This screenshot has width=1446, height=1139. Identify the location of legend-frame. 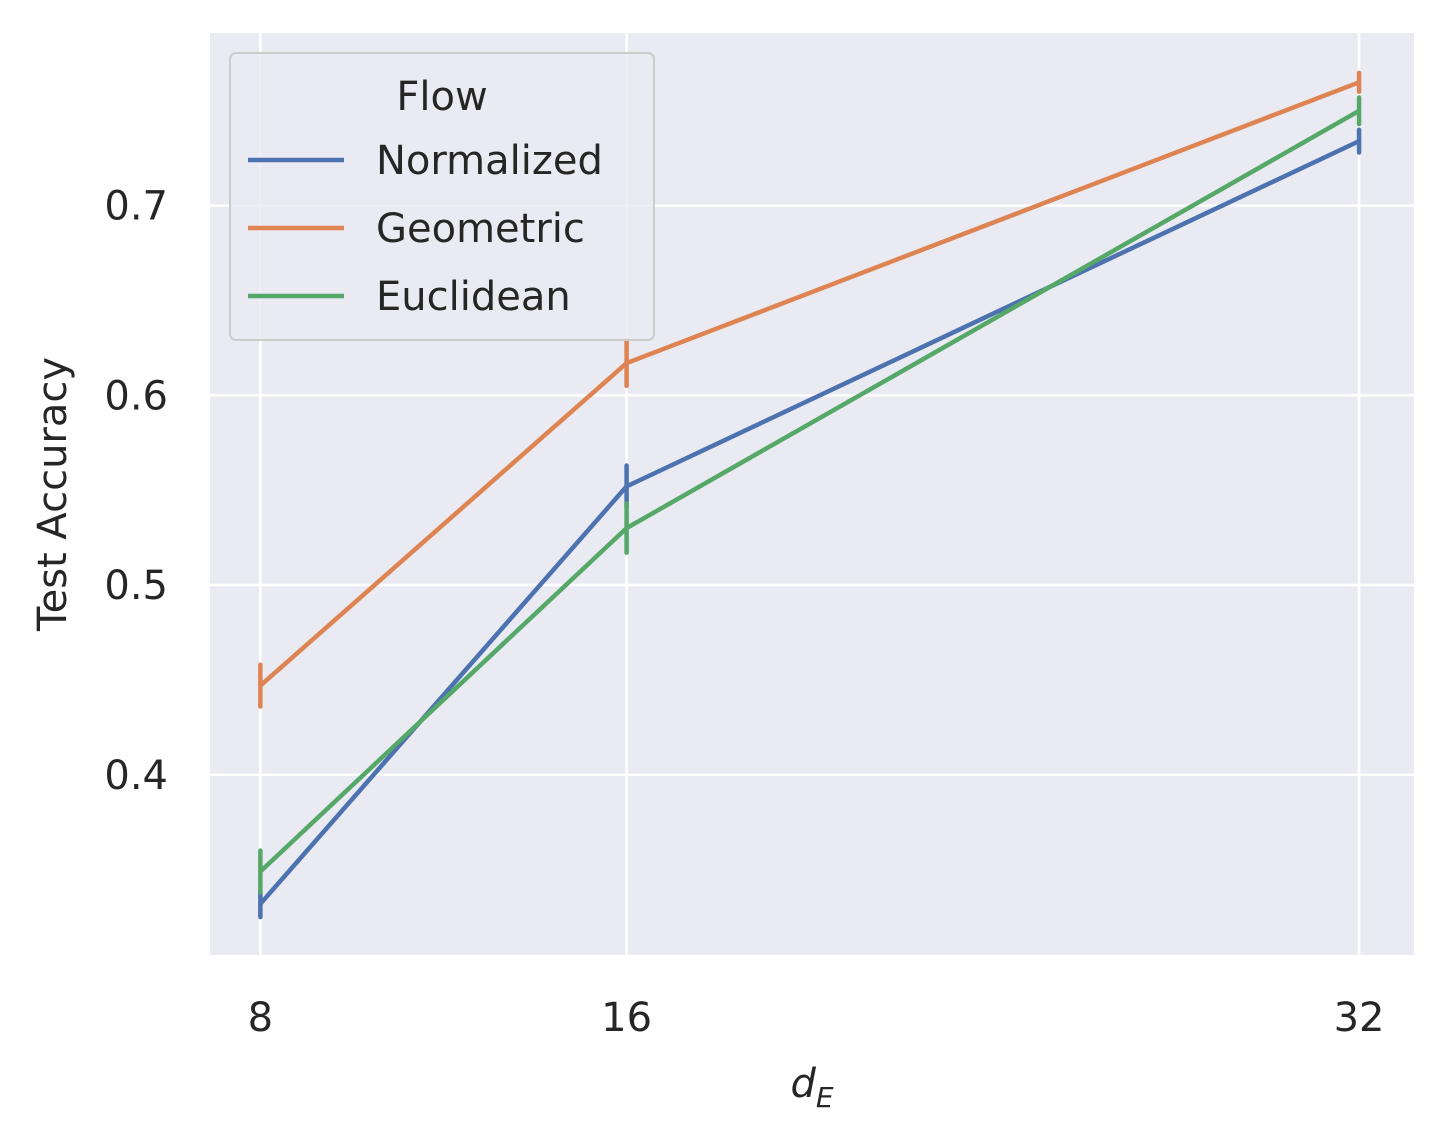
(442, 196).